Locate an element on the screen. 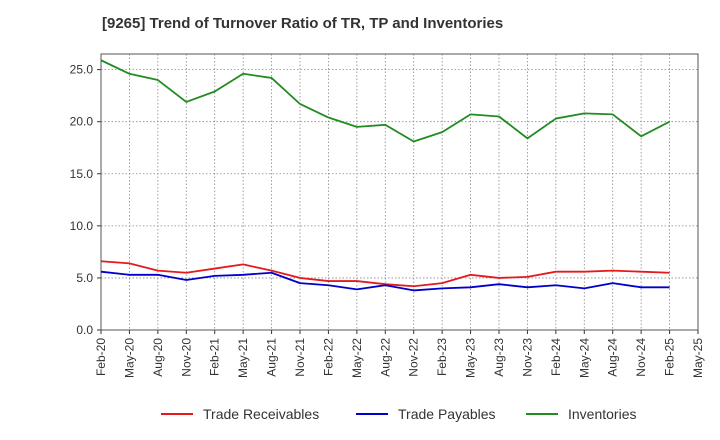 Image resolution: width=720 pixels, height=440 pixels. x-tick-label: May-25 is located at coordinates (698, 358).